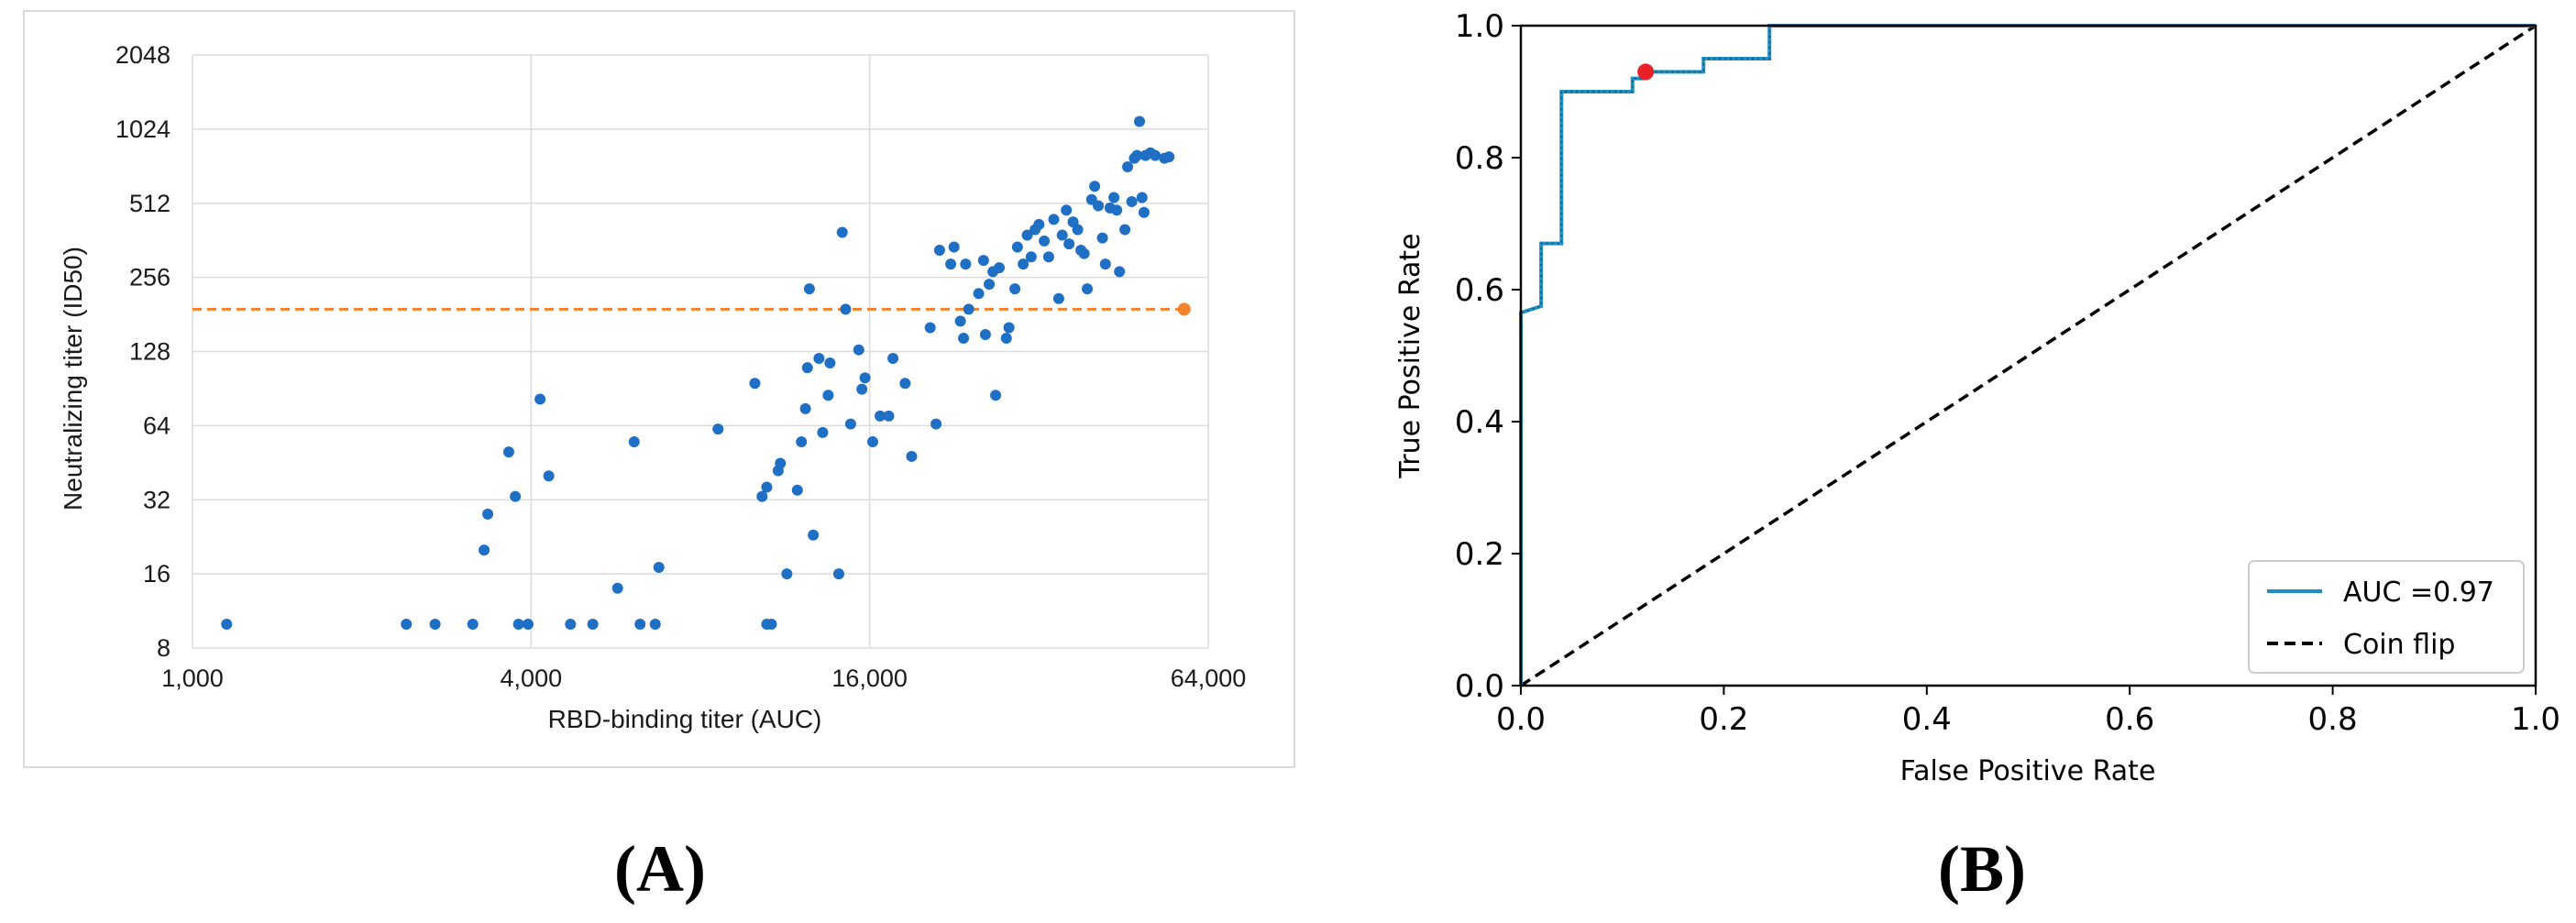 The image size is (2576, 923). Describe the element at coordinates (157, 574) in the screenshot. I see `chart-a-y-tick-label: 16` at that location.